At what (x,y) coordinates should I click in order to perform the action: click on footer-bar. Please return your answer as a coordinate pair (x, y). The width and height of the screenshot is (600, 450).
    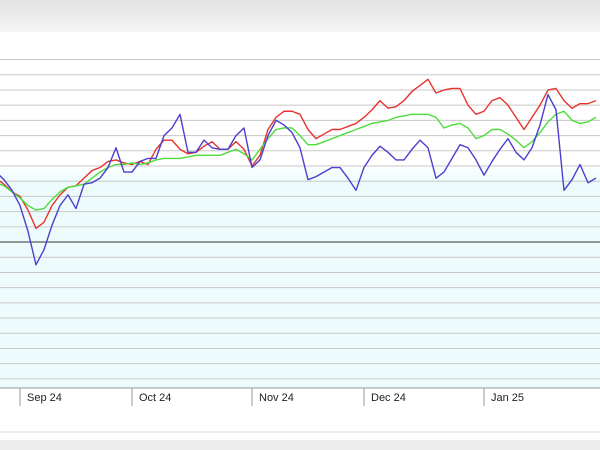
    Looking at the image, I should click on (300, 445).